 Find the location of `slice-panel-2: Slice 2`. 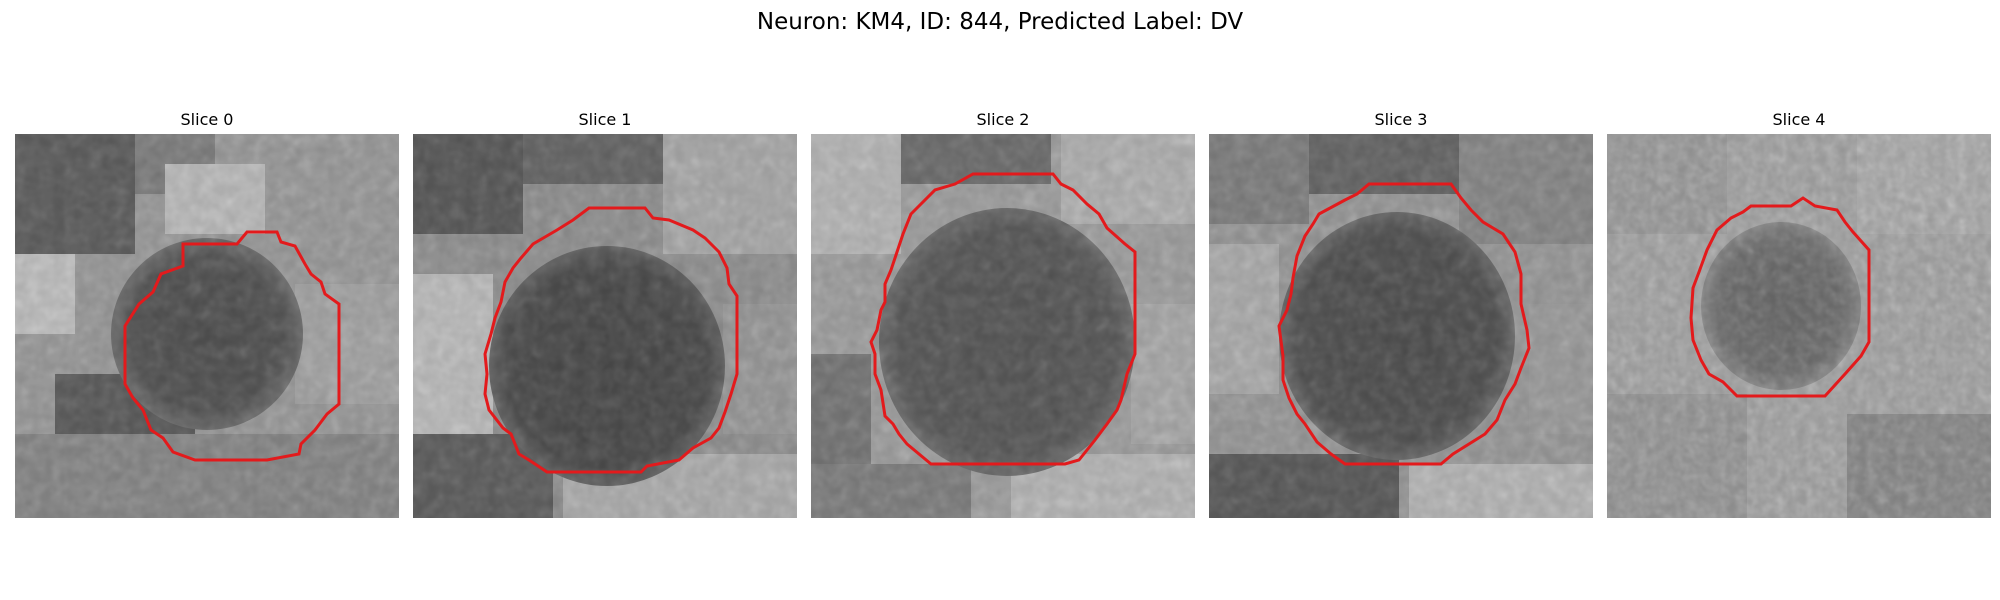

slice-panel-2: Slice 2 is located at coordinates (1003, 313).